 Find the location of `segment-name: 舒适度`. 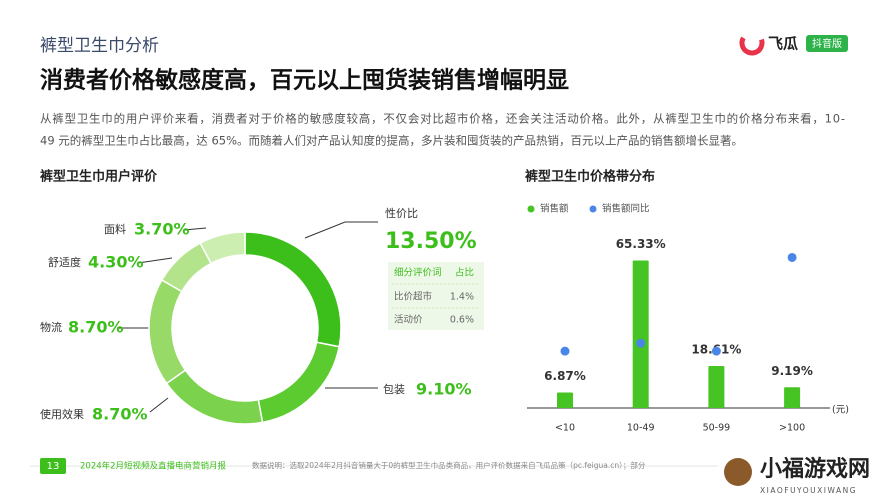

segment-name: 舒适度 is located at coordinates (64, 262).